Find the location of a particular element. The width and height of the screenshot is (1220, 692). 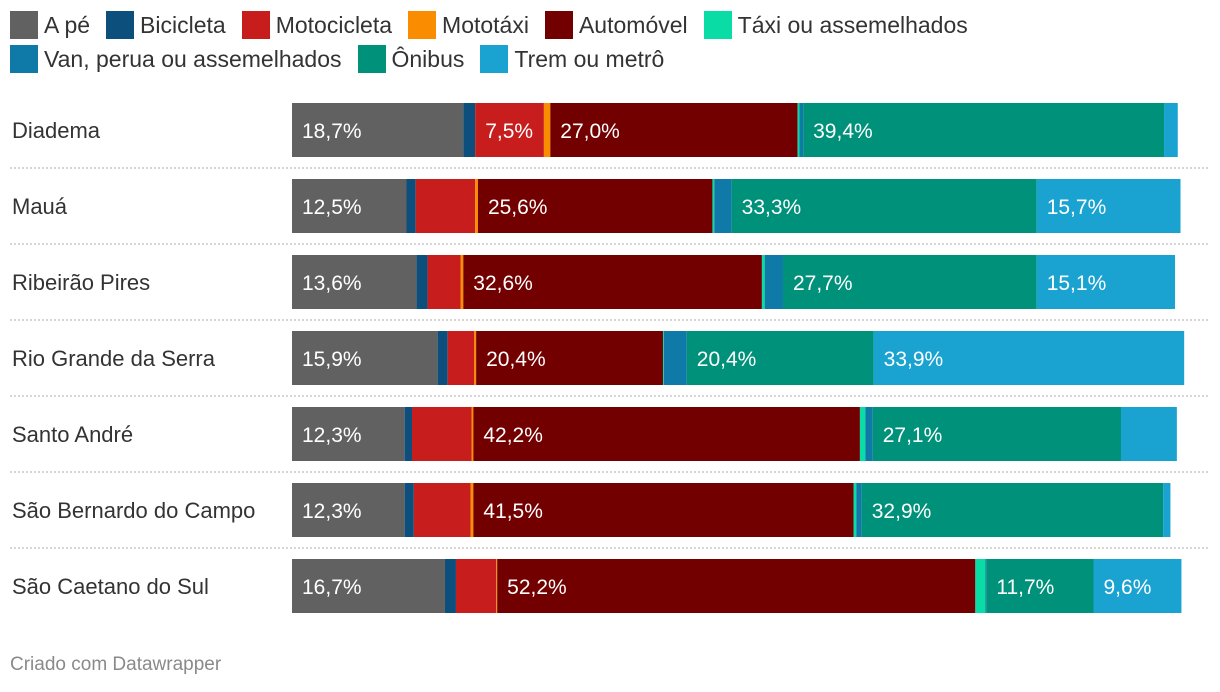

data-label: 27,1% is located at coordinates (913, 435).